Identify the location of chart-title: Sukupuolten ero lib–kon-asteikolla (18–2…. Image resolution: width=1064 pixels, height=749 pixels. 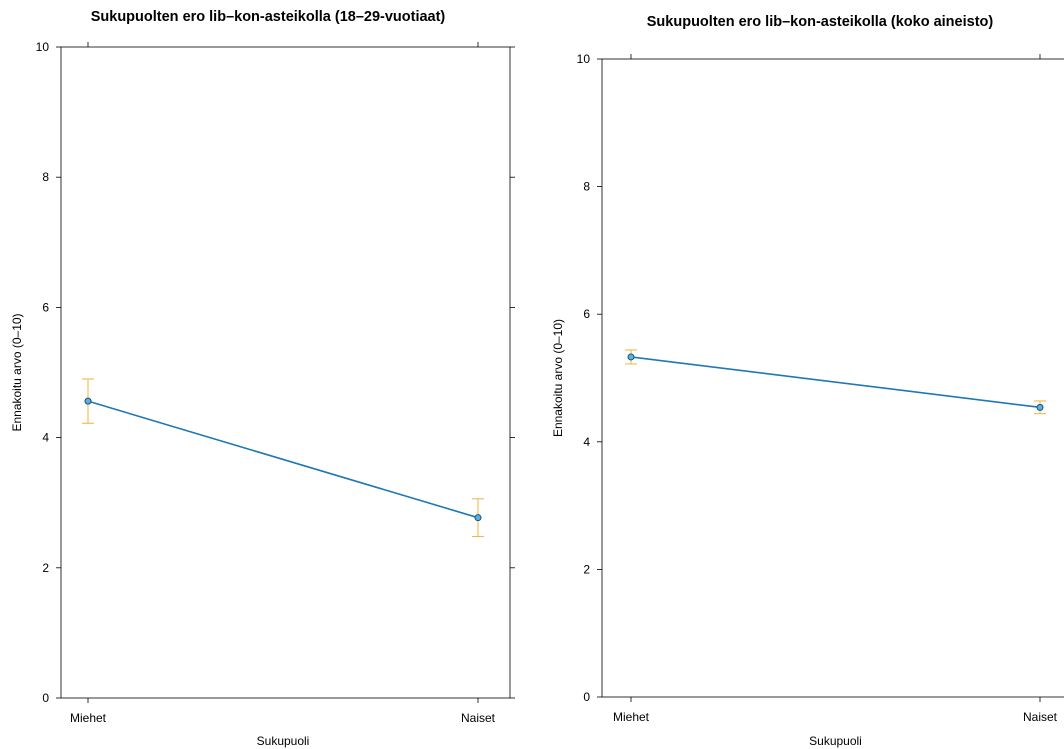
(268, 17).